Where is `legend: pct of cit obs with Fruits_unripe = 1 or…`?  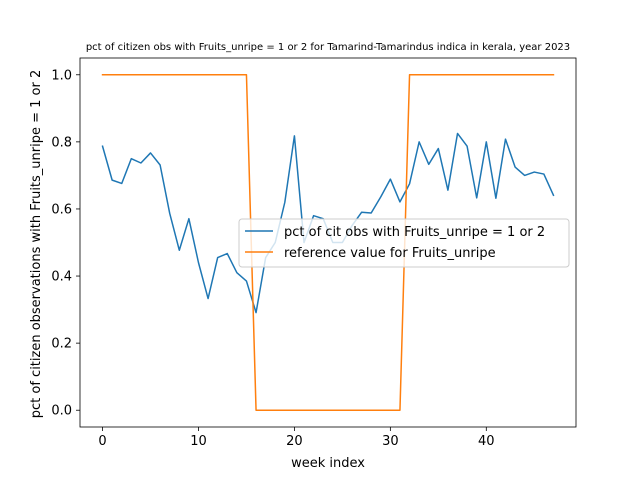
legend: pct of cit obs with Fruits_unripe = 1 or… is located at coordinates (404, 243).